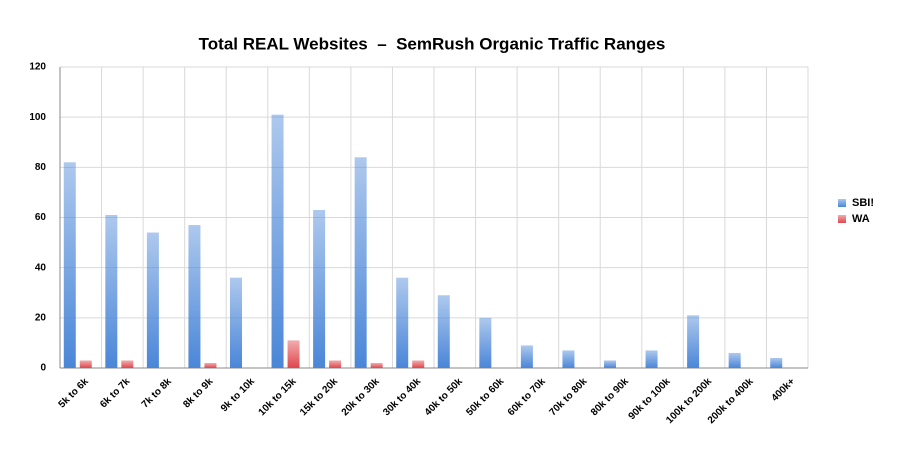 The width and height of the screenshot is (900, 450). Describe the element at coordinates (37, 67) in the screenshot. I see `y-tick-label: 120` at that location.